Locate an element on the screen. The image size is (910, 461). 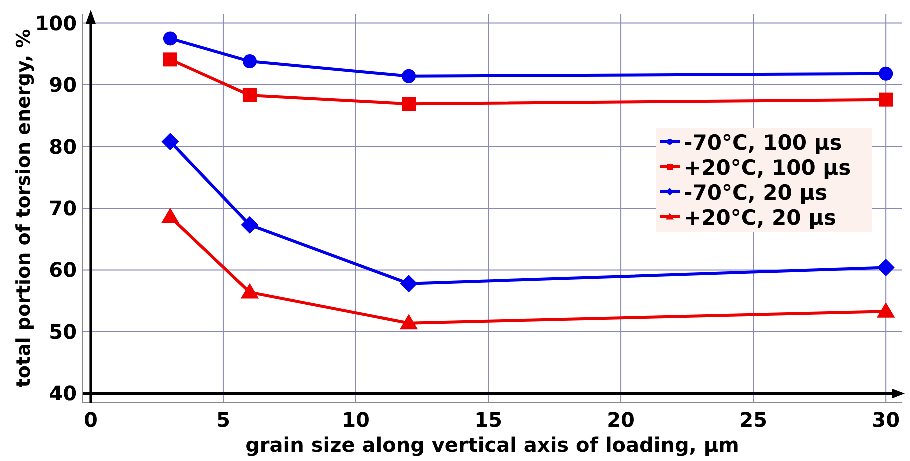
x-tick-label: 20 is located at coordinates (621, 420).